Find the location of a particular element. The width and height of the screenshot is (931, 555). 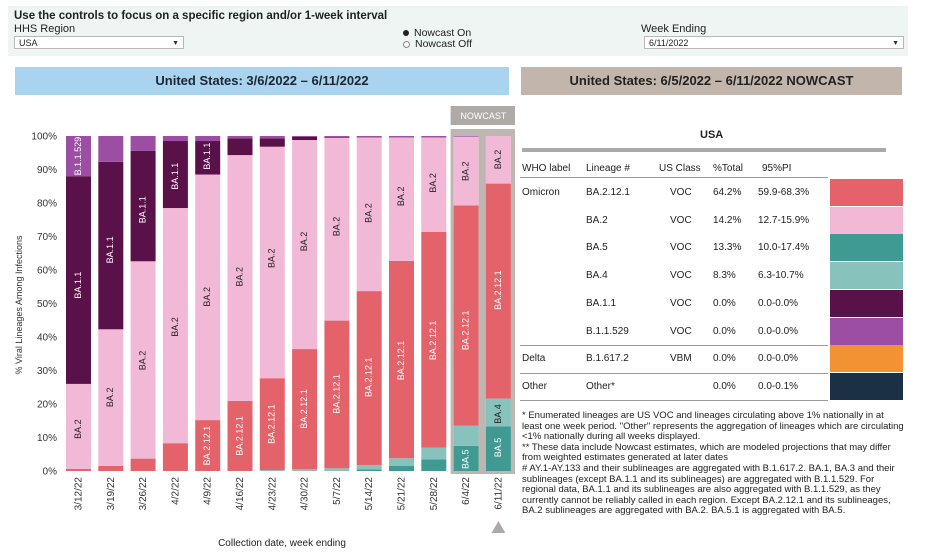

y-axis-title: % Viral Lineages Among Infections is located at coordinates (19, 304).